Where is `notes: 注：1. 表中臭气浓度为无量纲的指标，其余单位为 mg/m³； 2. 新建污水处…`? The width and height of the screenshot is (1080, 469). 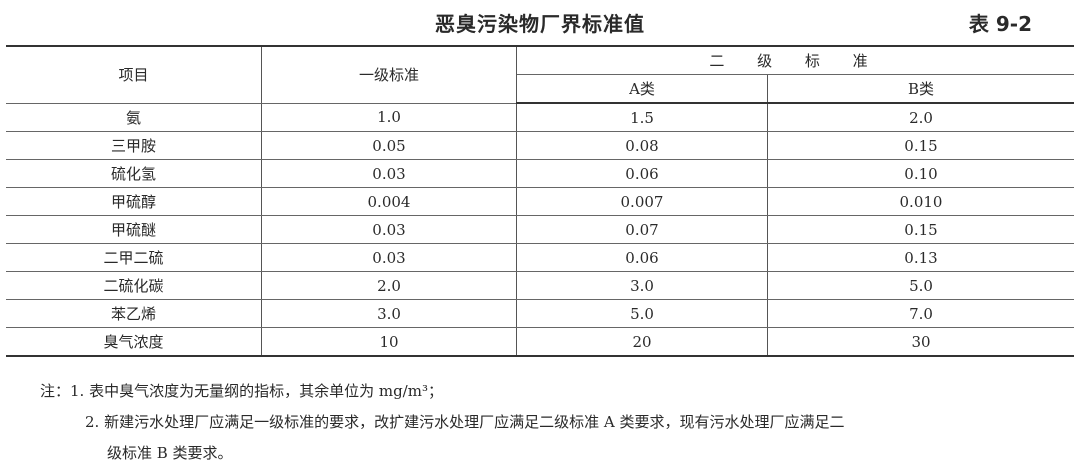 notes: 注：1. 表中臭气浓度为无量纲的指标，其余单位为 mg/m³； 2. 新建污水处… is located at coordinates (442, 422).